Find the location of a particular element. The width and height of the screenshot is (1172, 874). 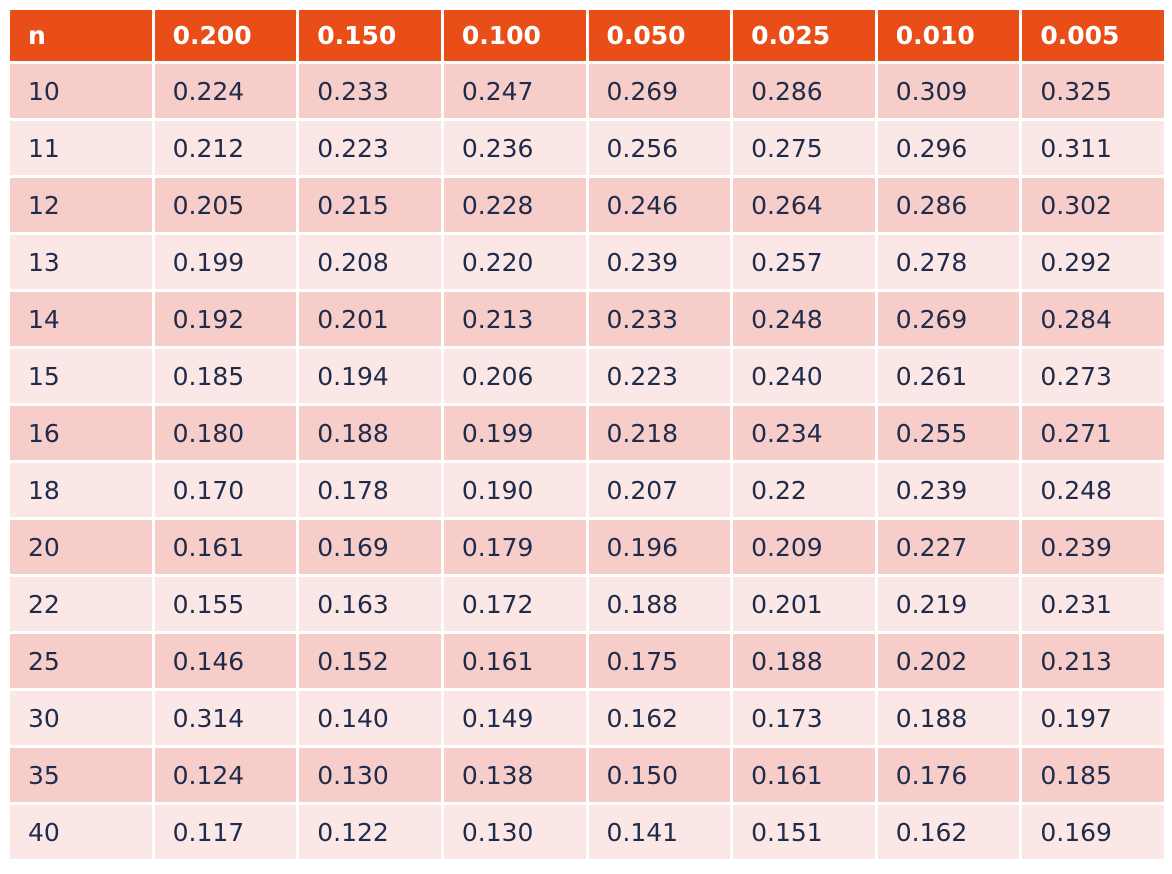

critical-value-cell: 0.205 is located at coordinates (225, 205).